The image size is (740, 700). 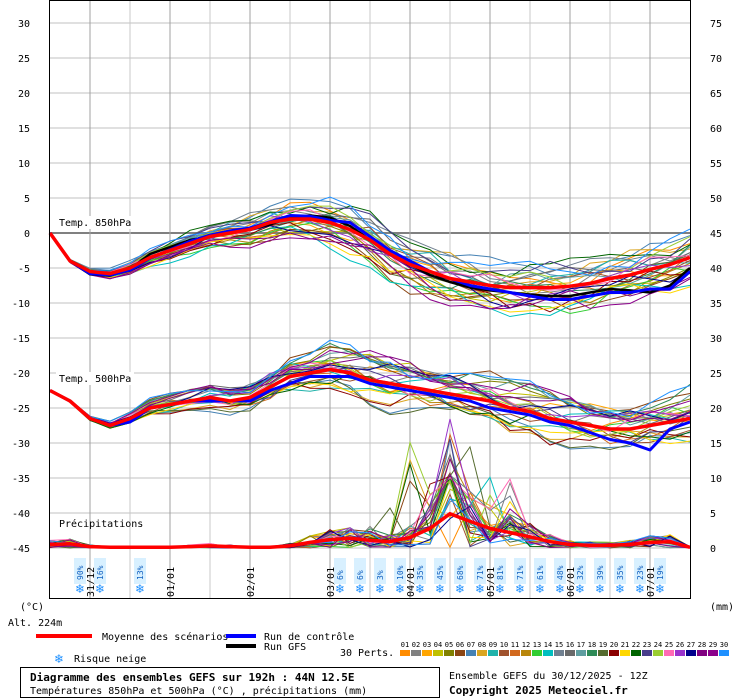 I want to click on left-tick-label: -45, so click(x=21, y=549).